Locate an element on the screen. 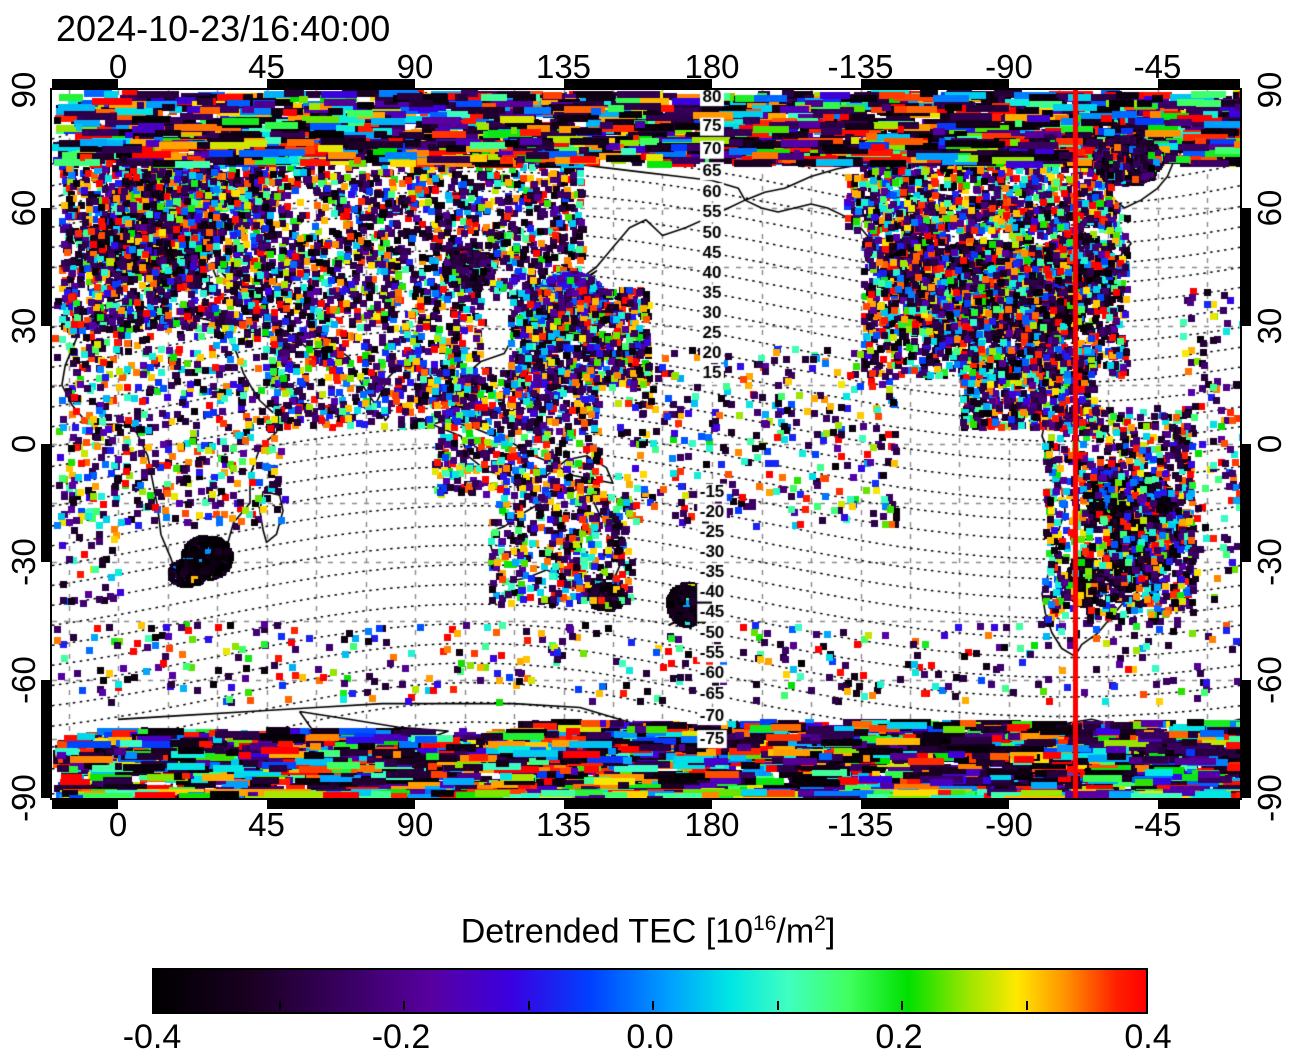  colorbar-tick-0.0: 0.0 is located at coordinates (650, 1037).